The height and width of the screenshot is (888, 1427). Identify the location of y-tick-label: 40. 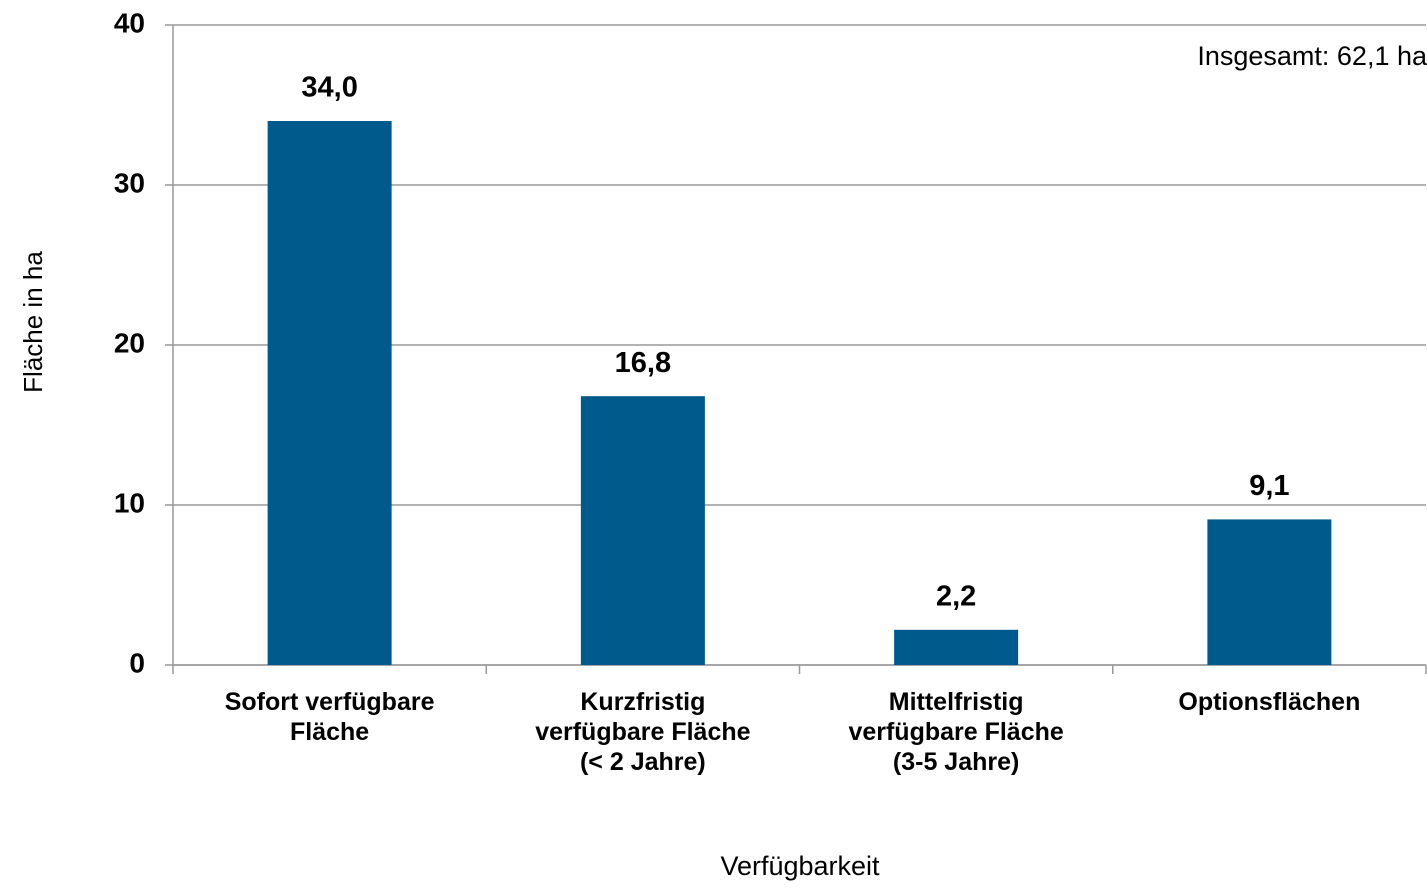
(129, 22).